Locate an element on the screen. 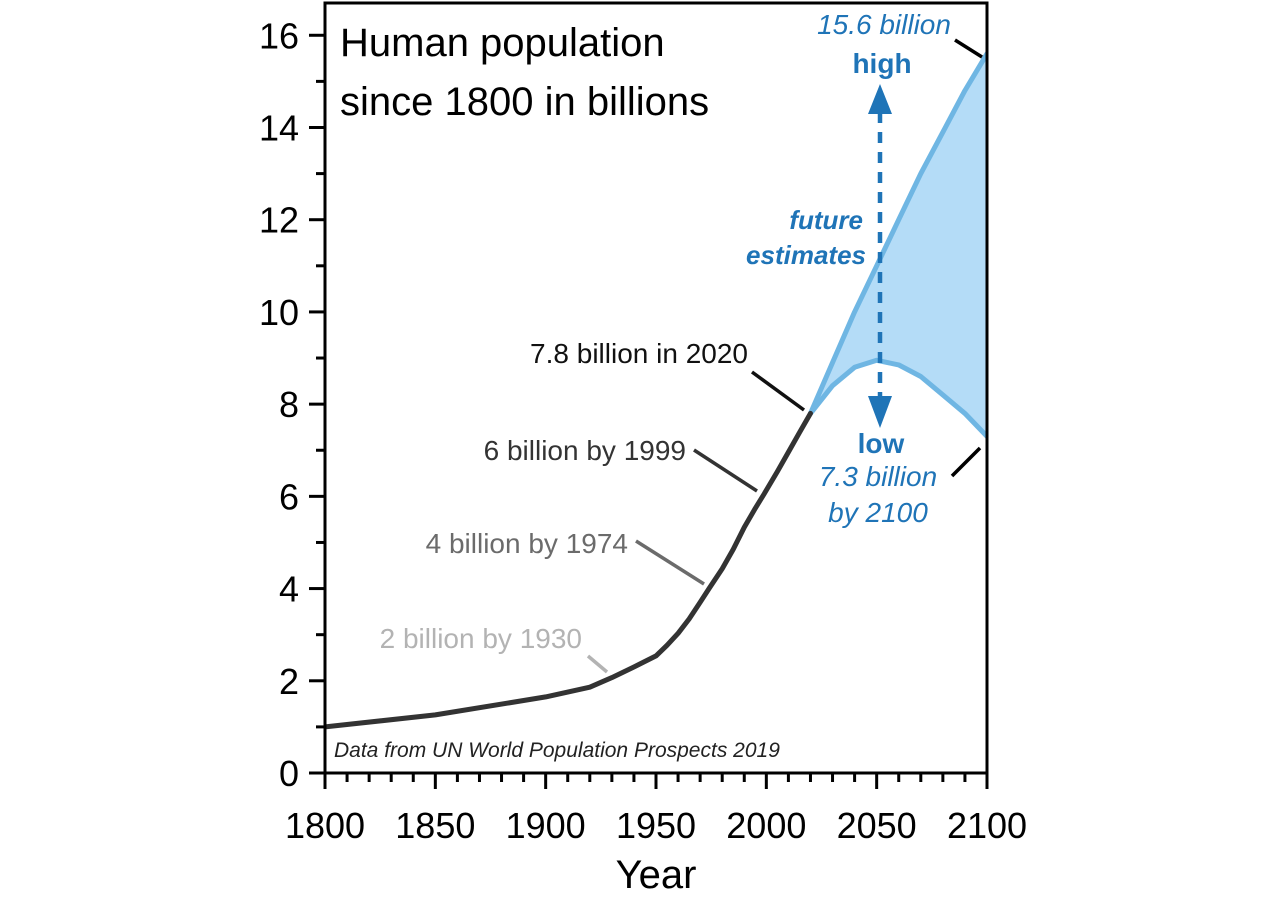  projection-band is located at coordinates (898, 245).